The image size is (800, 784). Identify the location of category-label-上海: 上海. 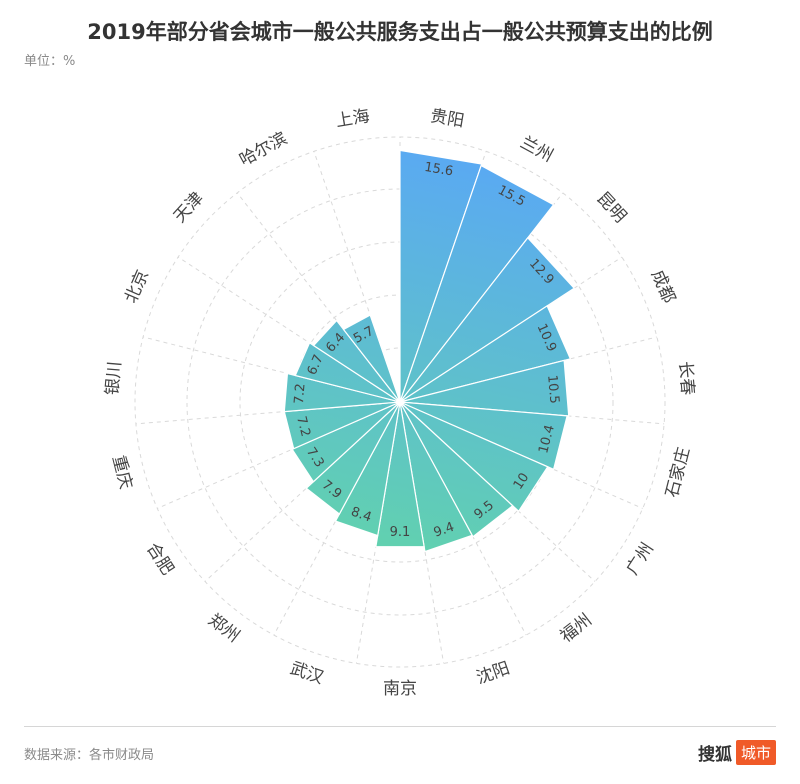
(352, 118).